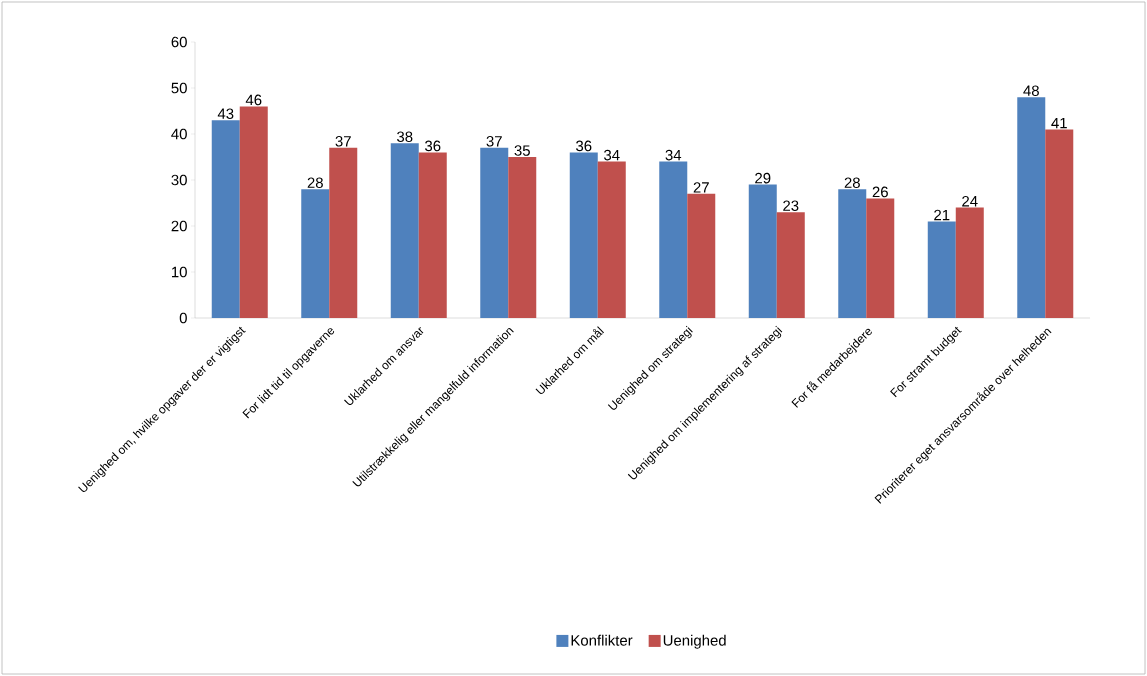 The width and height of the screenshot is (1147, 676). Describe the element at coordinates (970, 201) in the screenshot. I see `data-label: 24` at that location.